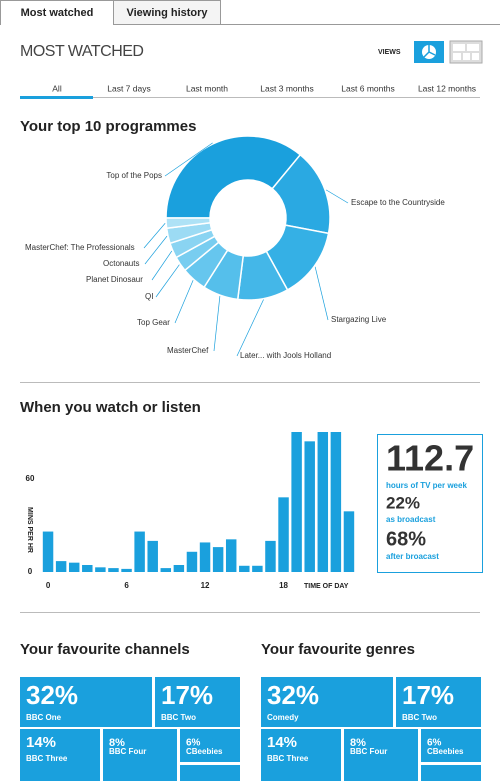  Describe the element at coordinates (430, 503) in the screenshot. I see `stats-box` at that location.